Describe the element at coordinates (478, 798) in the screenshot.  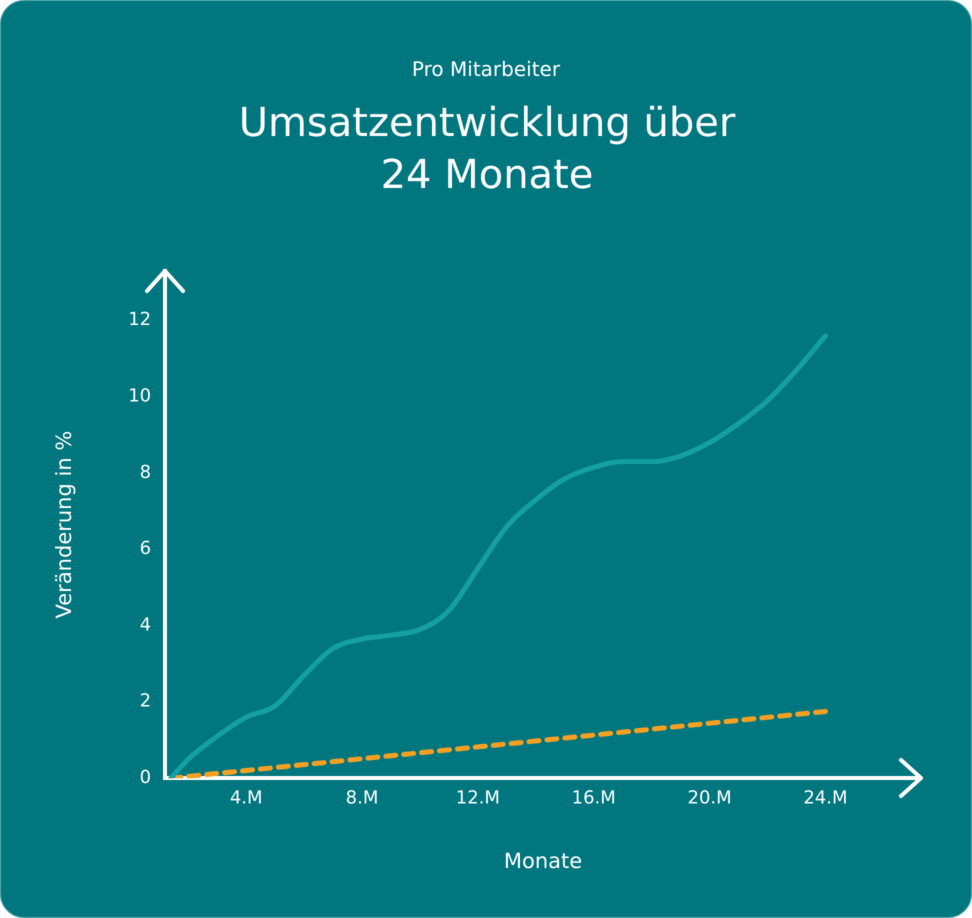
I see `x-tick-label: 12.M` at that location.